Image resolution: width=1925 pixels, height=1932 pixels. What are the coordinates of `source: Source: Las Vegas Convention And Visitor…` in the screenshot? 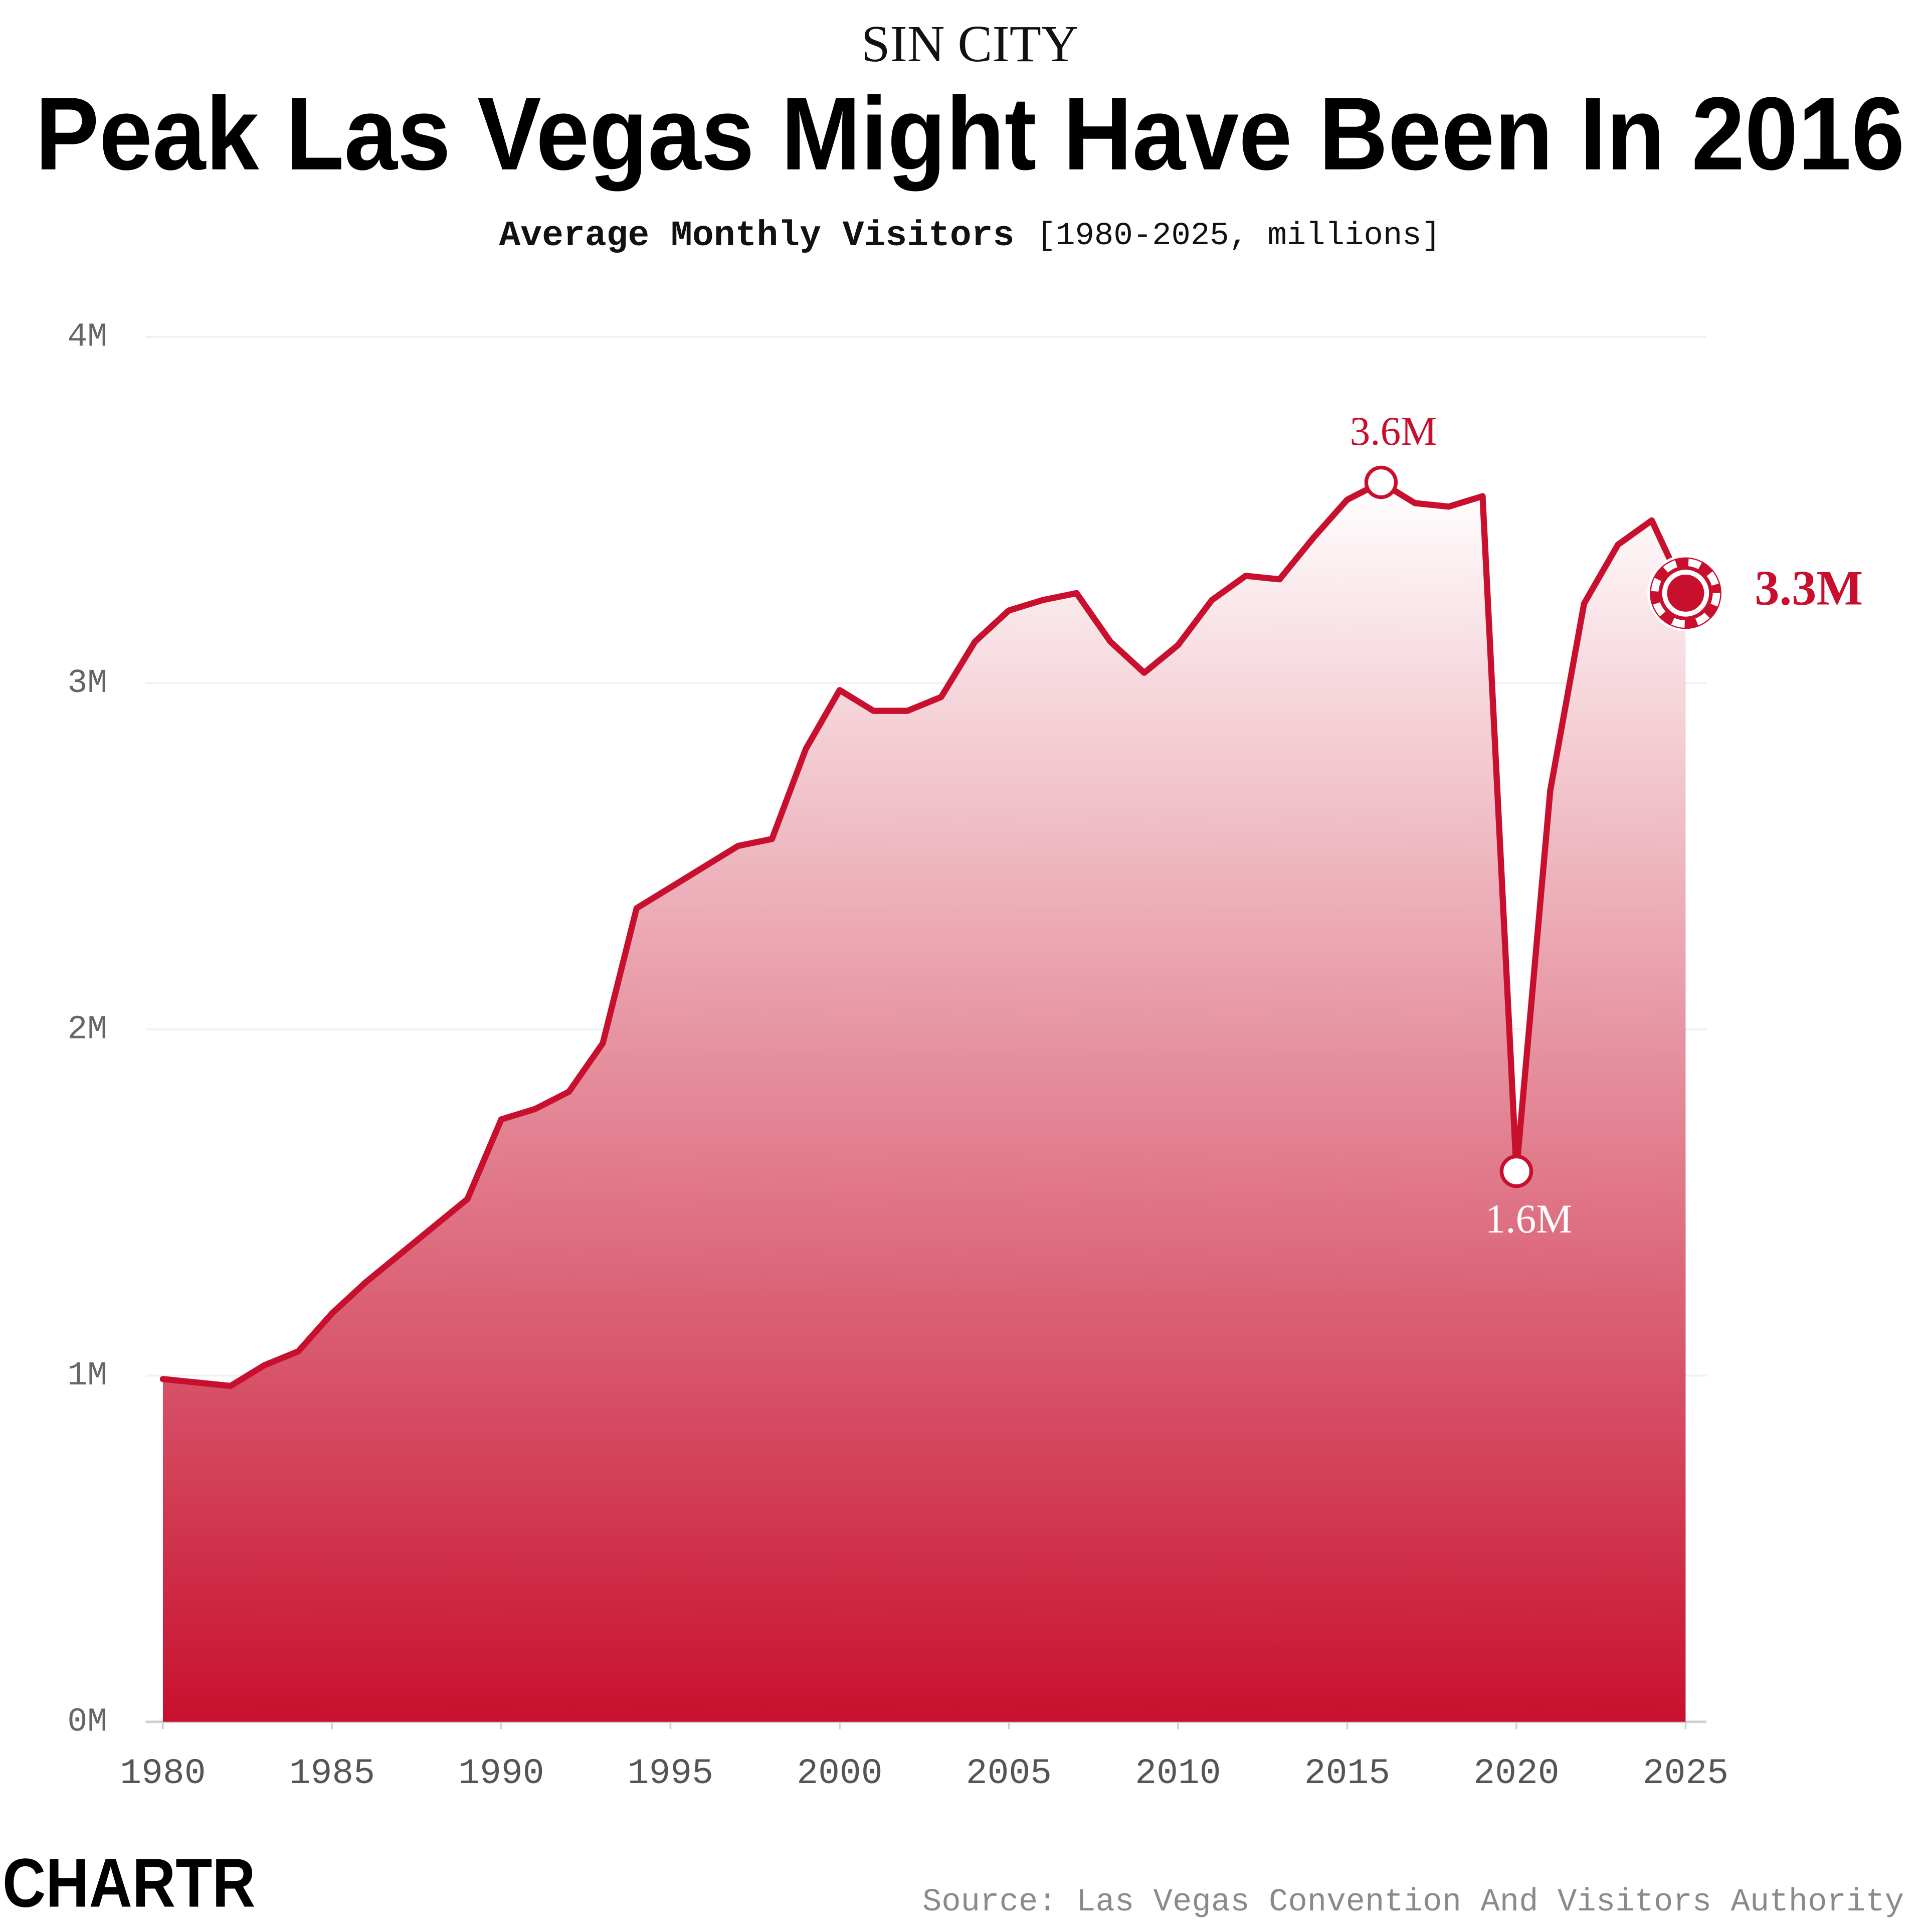 It's located at (1413, 1902).